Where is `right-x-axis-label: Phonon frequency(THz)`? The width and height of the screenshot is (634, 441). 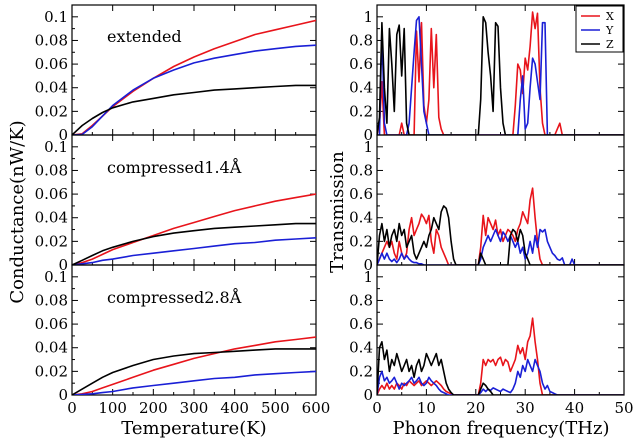 right-x-axis-label: Phonon frequency(THz) is located at coordinates (500, 428).